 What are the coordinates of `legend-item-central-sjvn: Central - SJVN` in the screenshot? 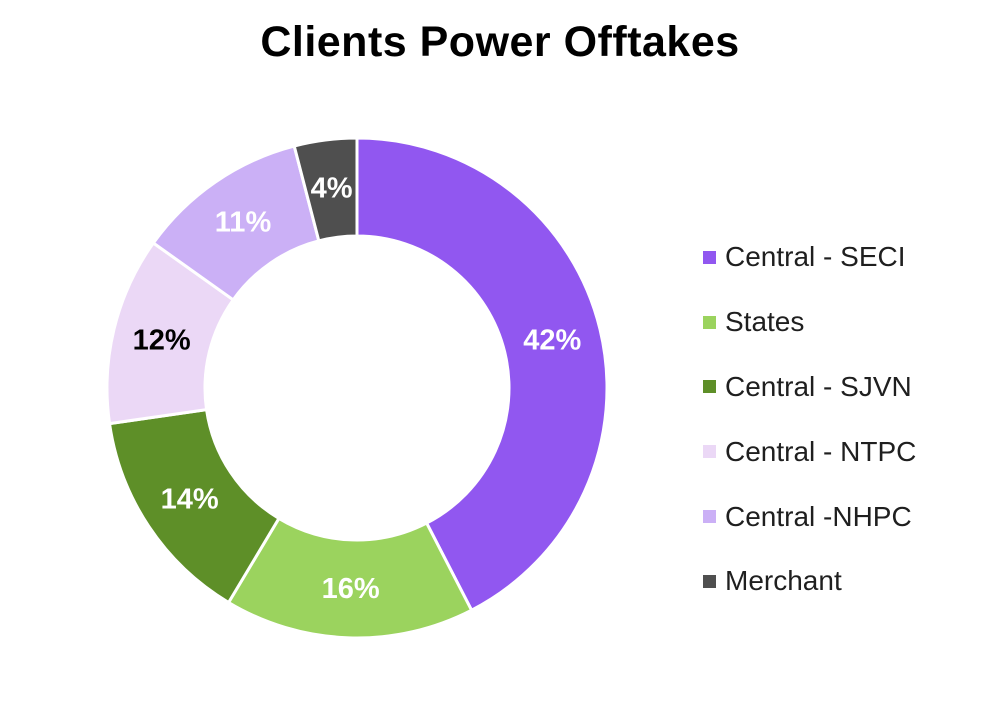 It's located at (809, 387).